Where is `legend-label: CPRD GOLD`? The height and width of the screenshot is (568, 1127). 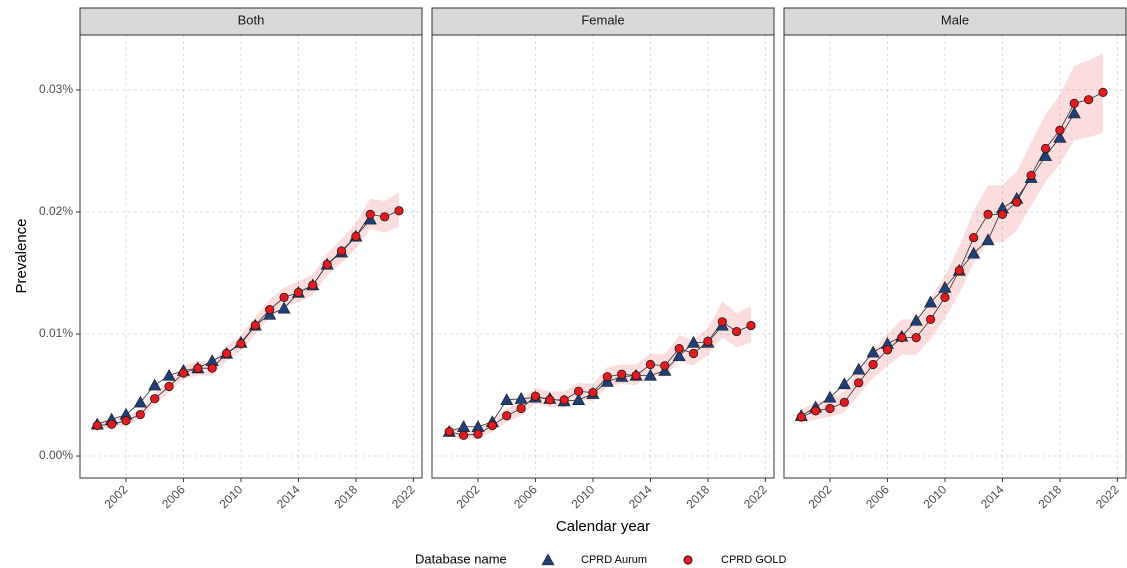
legend-label: CPRD GOLD is located at coordinates (753, 560).